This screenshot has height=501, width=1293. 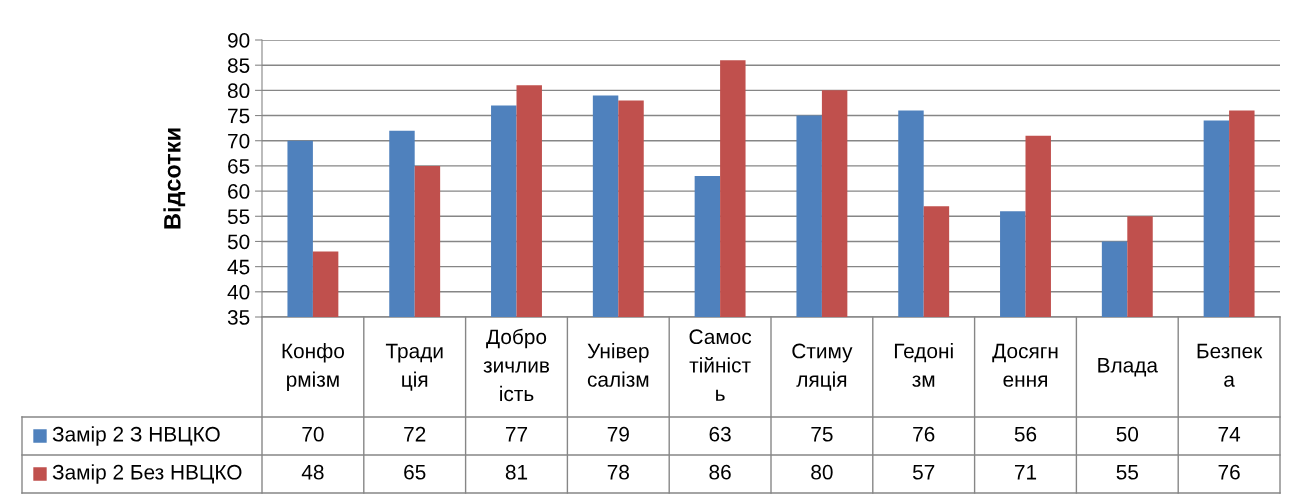 I want to click on y-tick-label: 45, so click(x=238, y=267).